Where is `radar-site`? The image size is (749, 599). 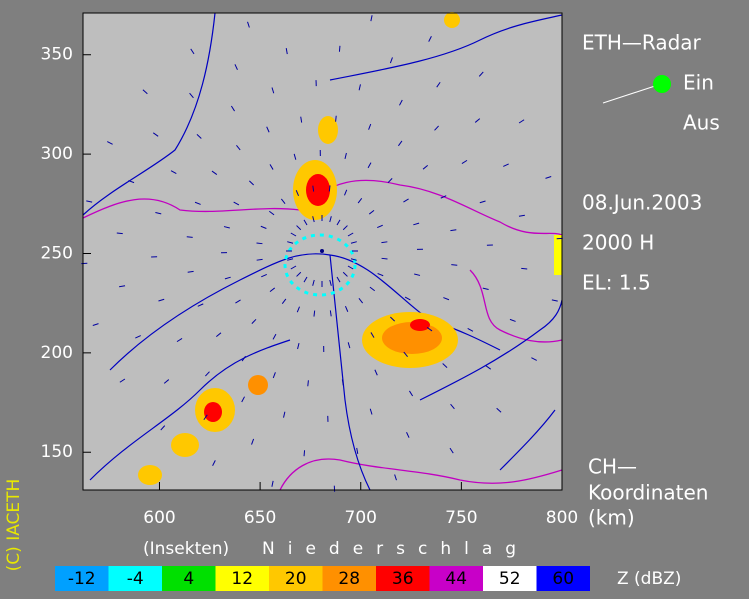
radar-site is located at coordinates (322, 251).